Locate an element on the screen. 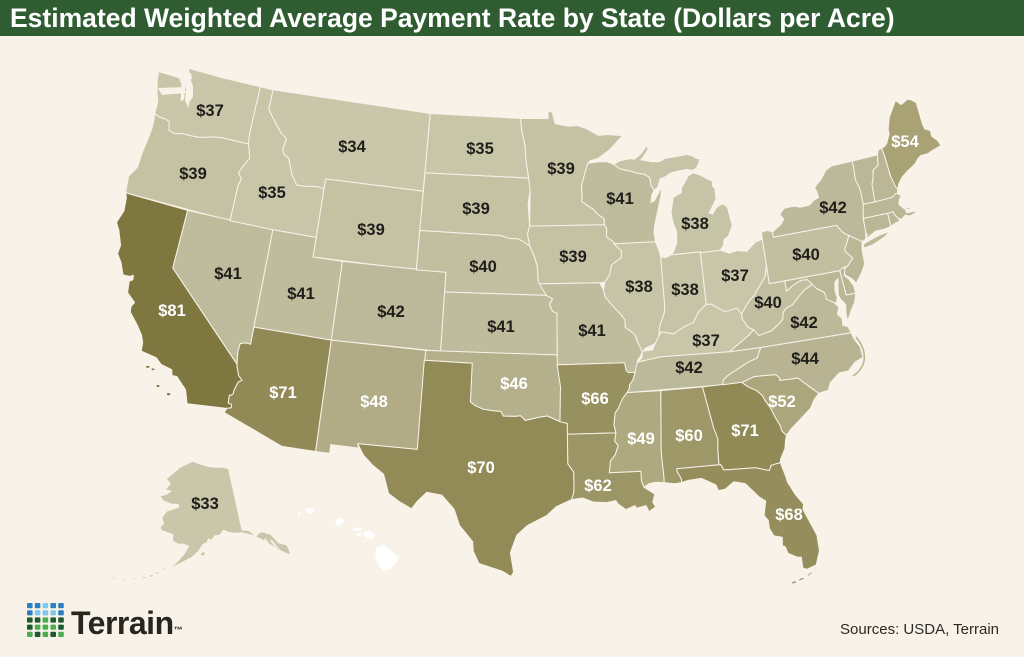 This screenshot has height=657, width=1024. svg-text: $33 is located at coordinates (205, 504).